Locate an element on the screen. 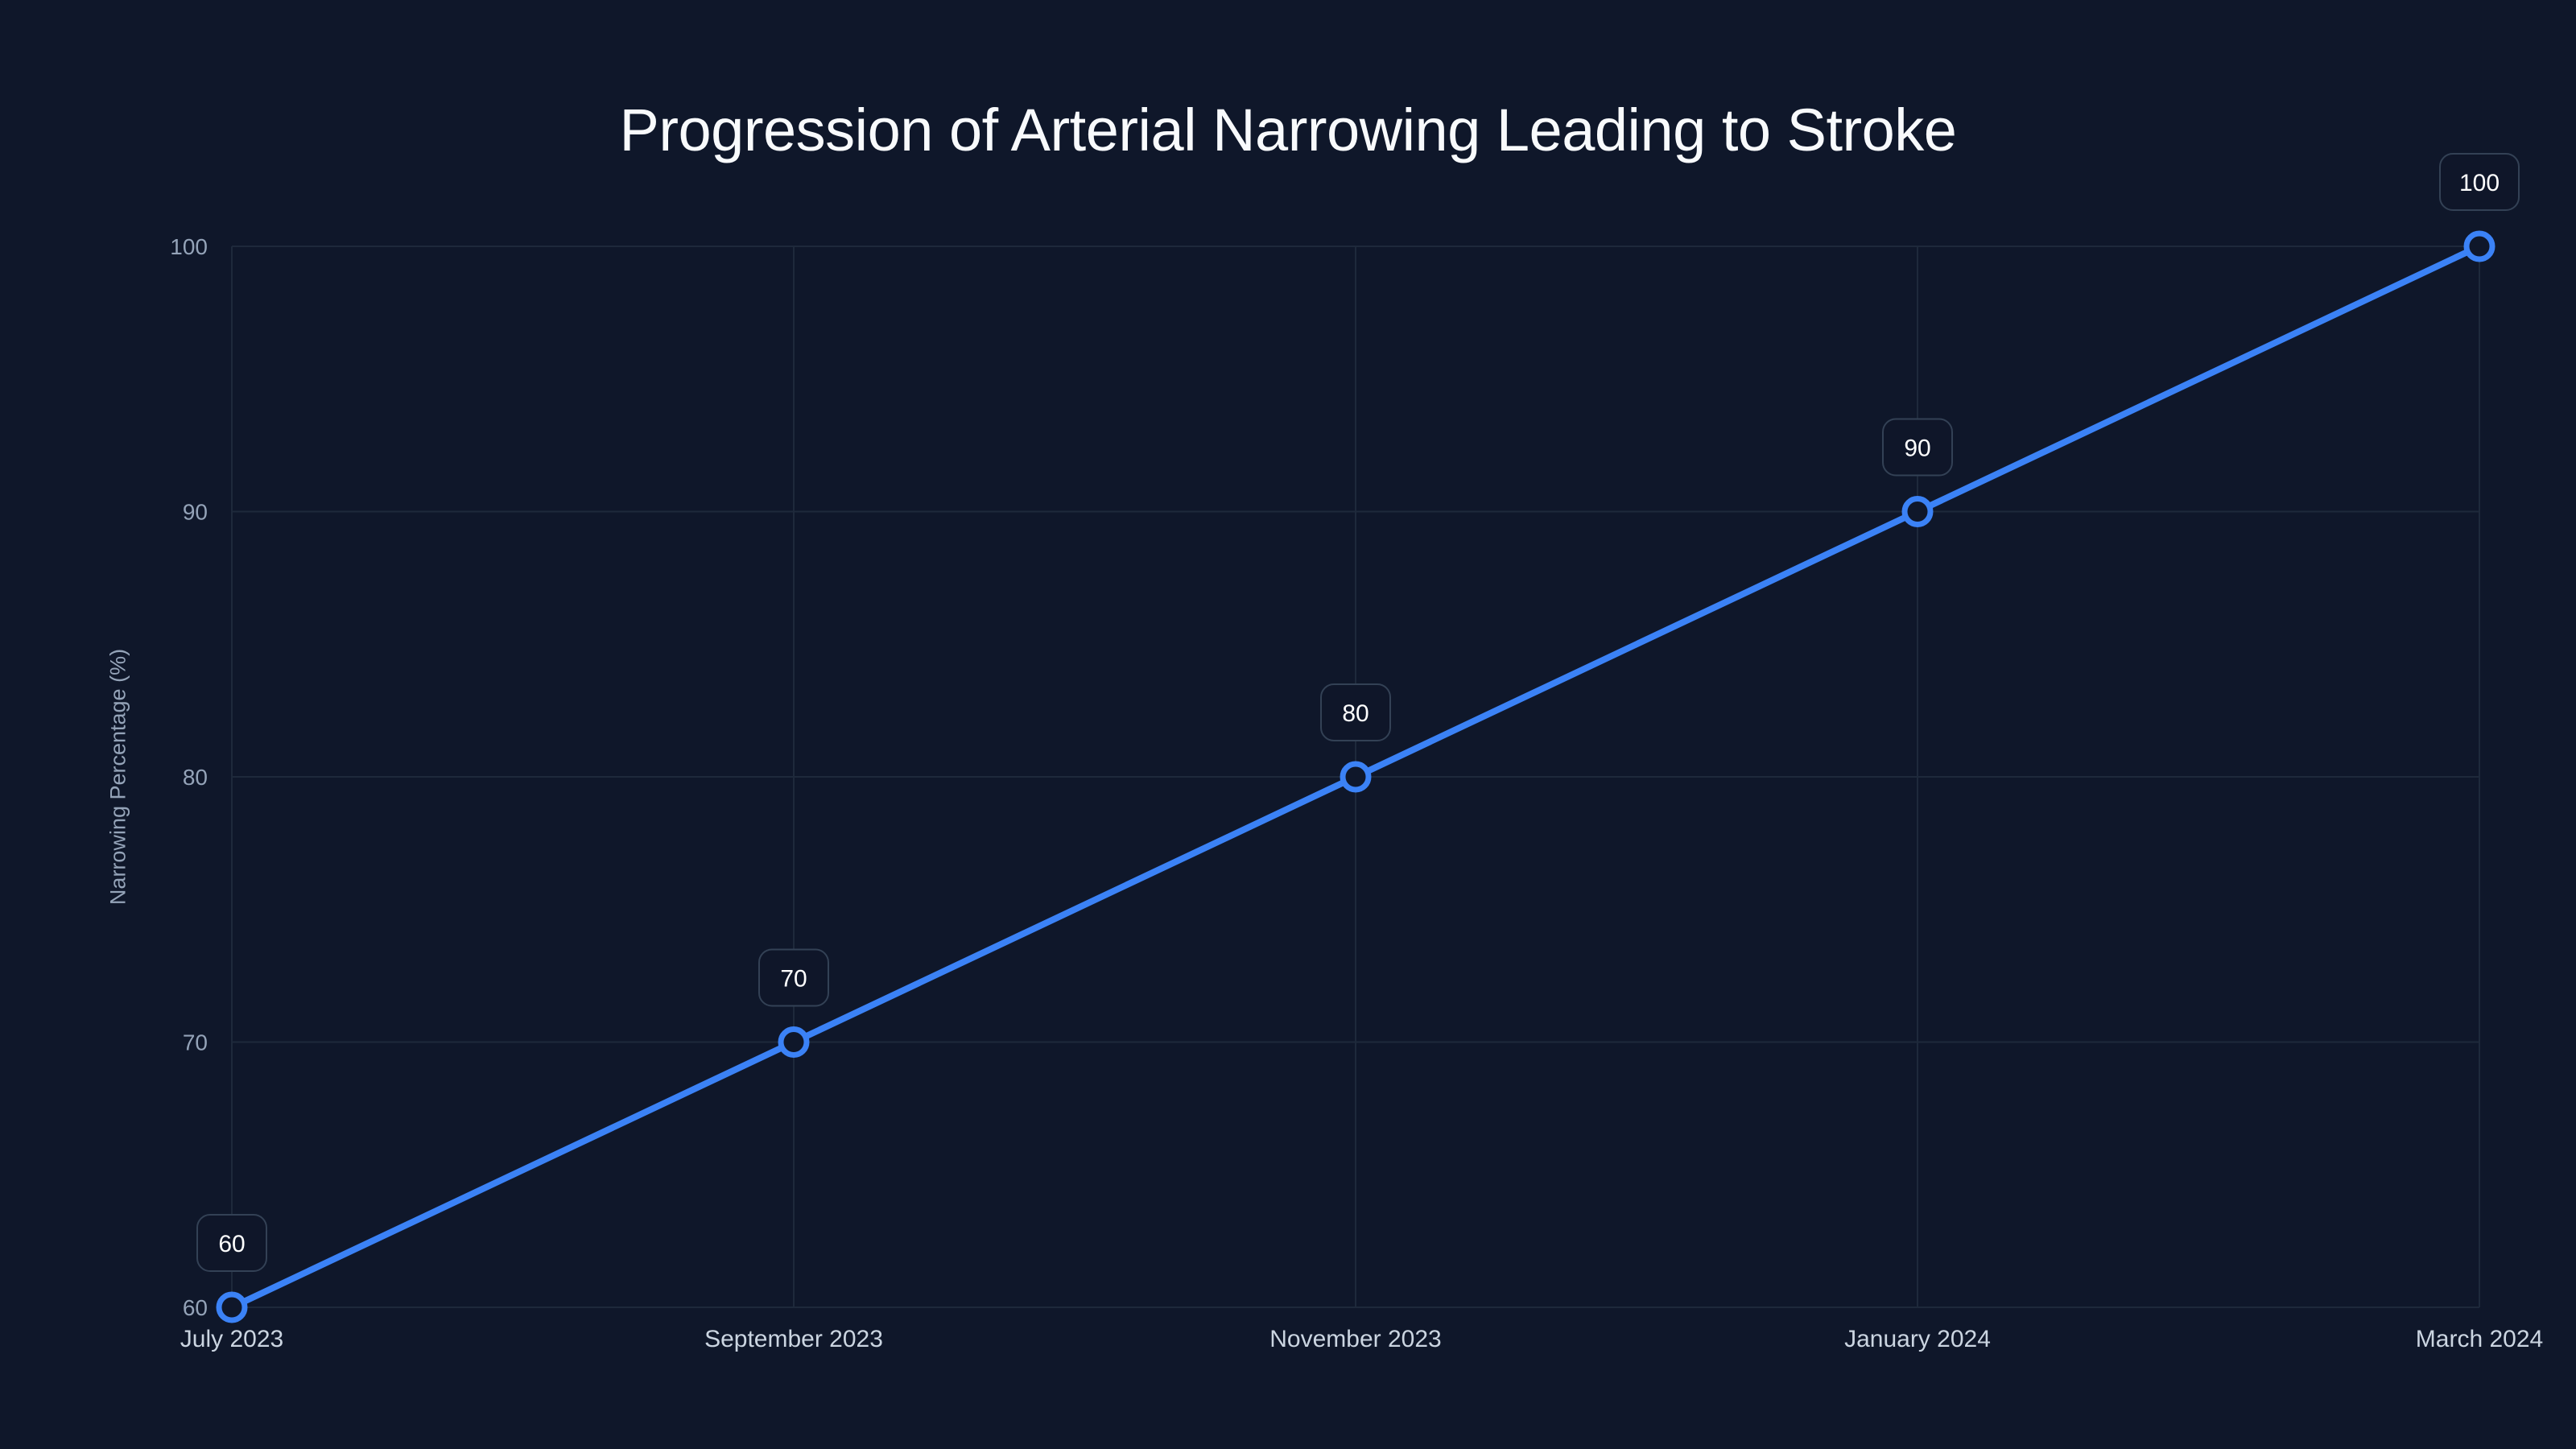 The width and height of the screenshot is (2576, 1449). x-tick-label: November 2023 is located at coordinates (1355, 1339).